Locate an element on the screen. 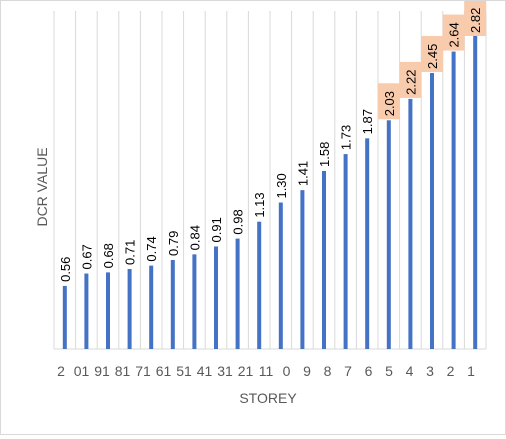  x-tick-label: 61 is located at coordinates (164, 371).